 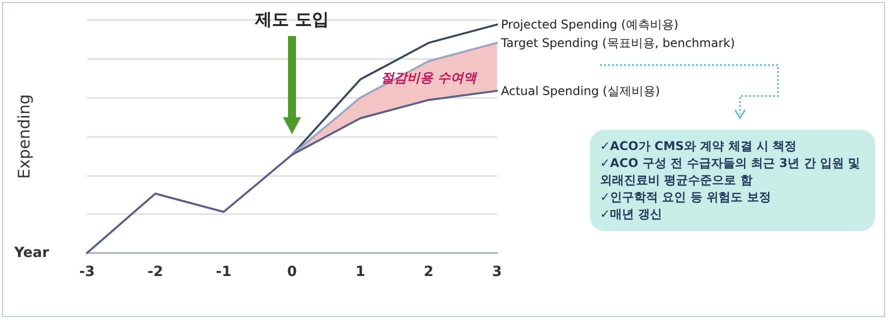 What do you see at coordinates (589, 25) in the screenshot?
I see `series-label: Projected Spending (예측비용)` at bounding box center [589, 25].